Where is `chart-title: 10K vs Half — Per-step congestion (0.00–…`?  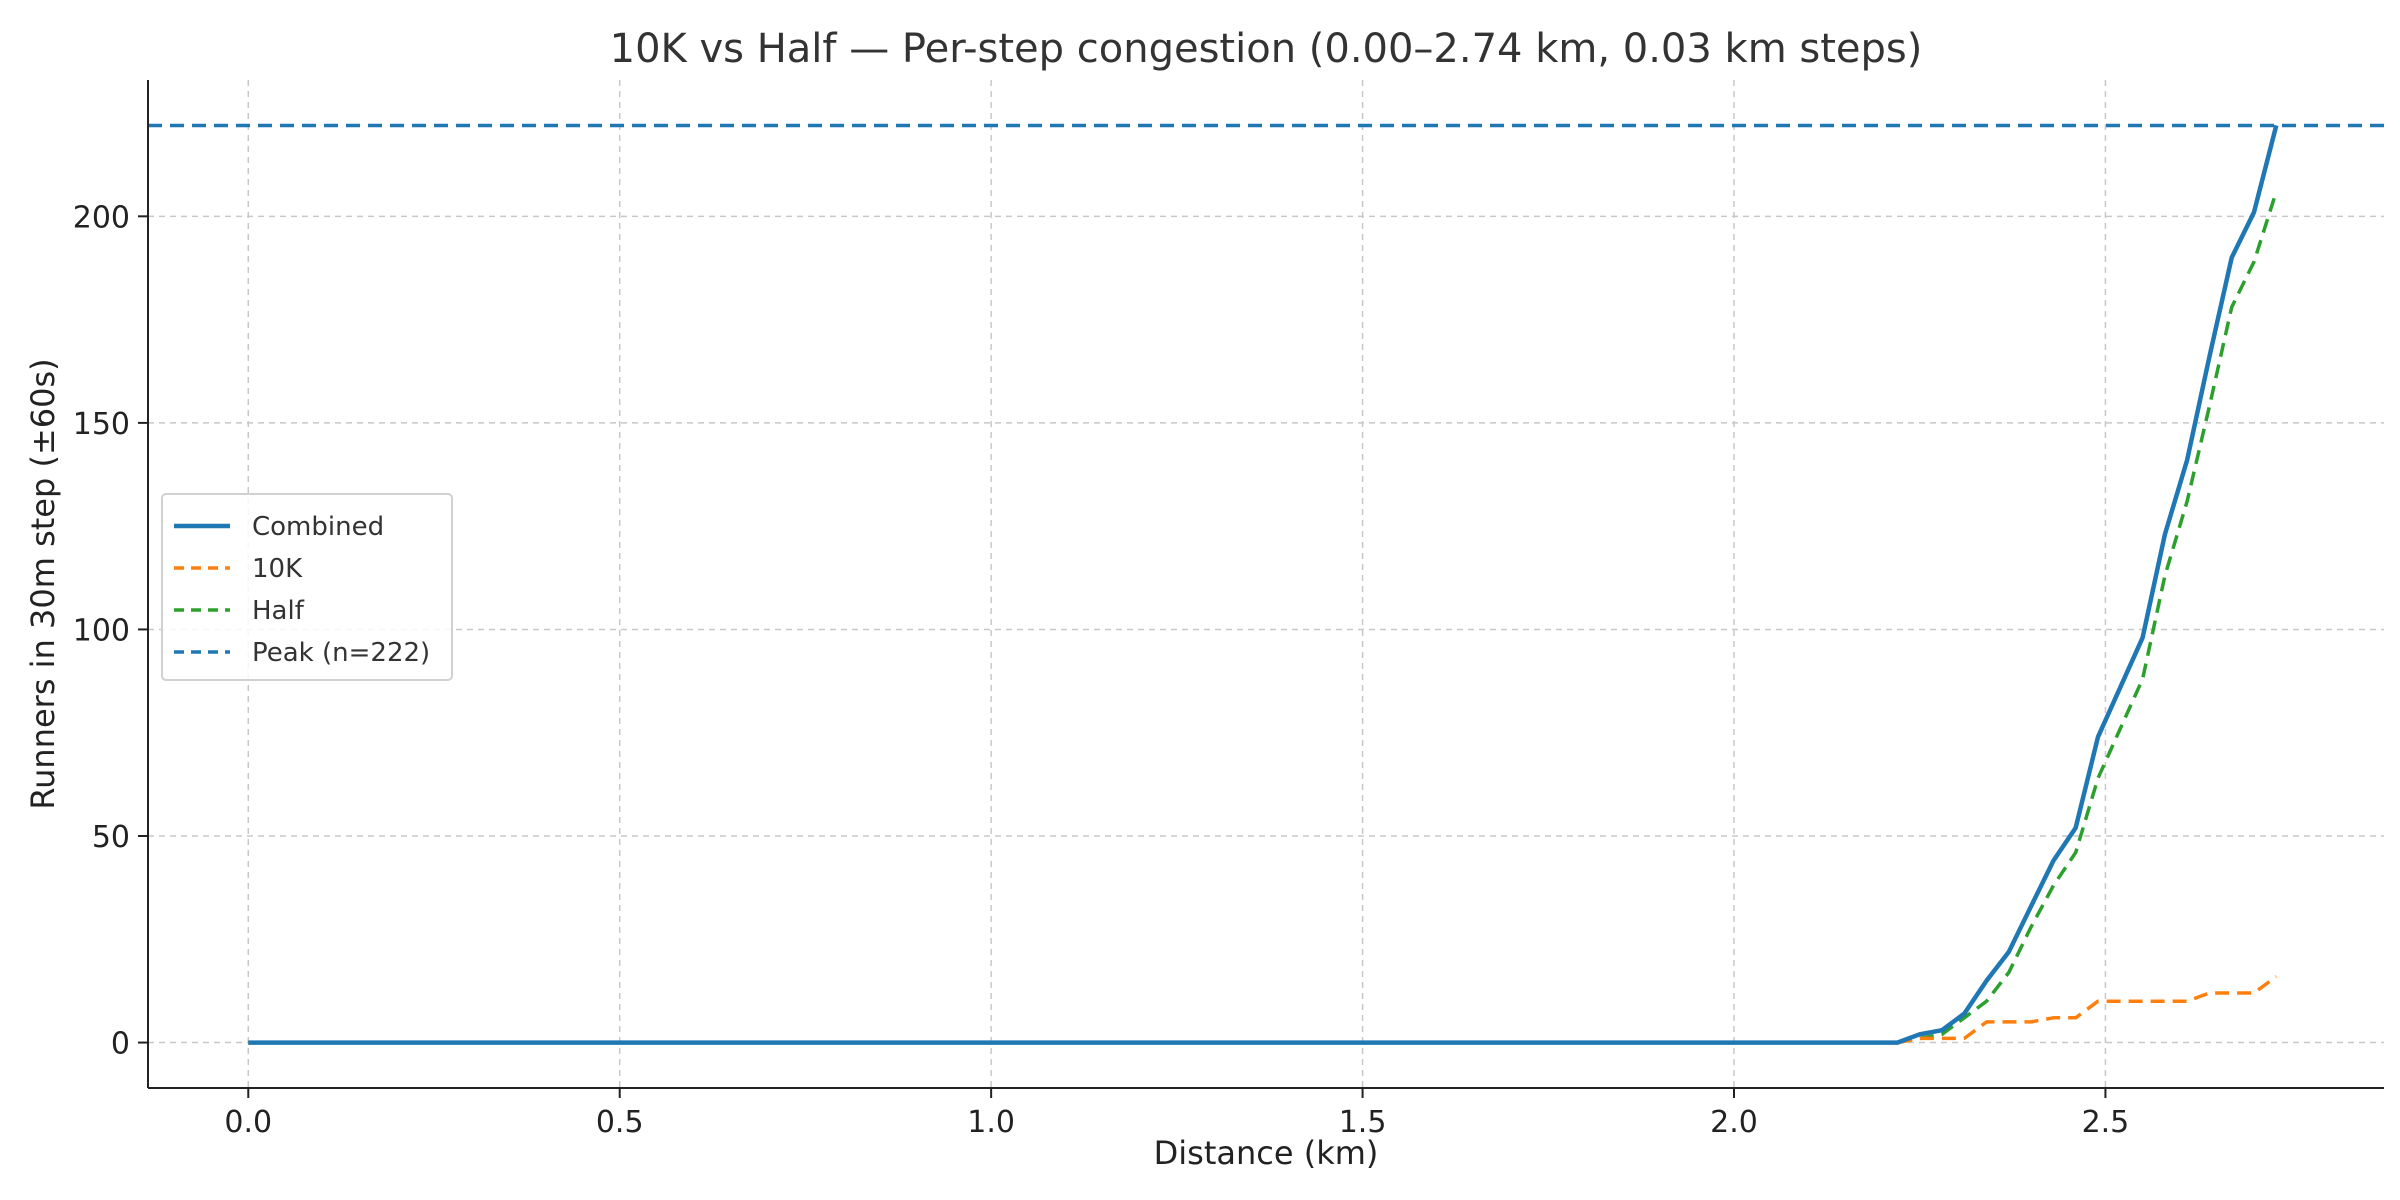
chart-title: 10K vs Half — Per-step congestion (0.00–… is located at coordinates (1266, 49).